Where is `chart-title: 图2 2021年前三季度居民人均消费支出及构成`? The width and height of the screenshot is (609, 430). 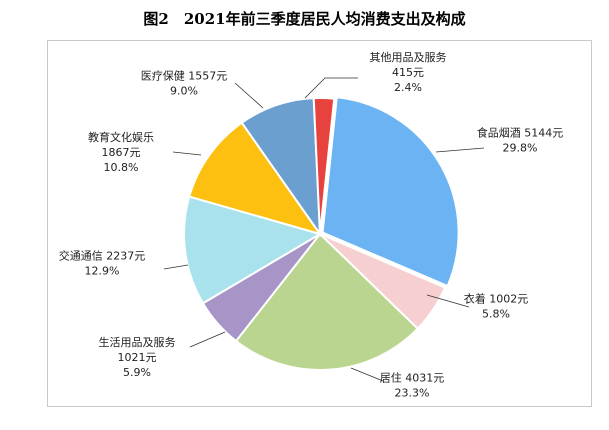
chart-title: 图2 2021年前三季度居民人均消费支出及构成 is located at coordinates (304, 19).